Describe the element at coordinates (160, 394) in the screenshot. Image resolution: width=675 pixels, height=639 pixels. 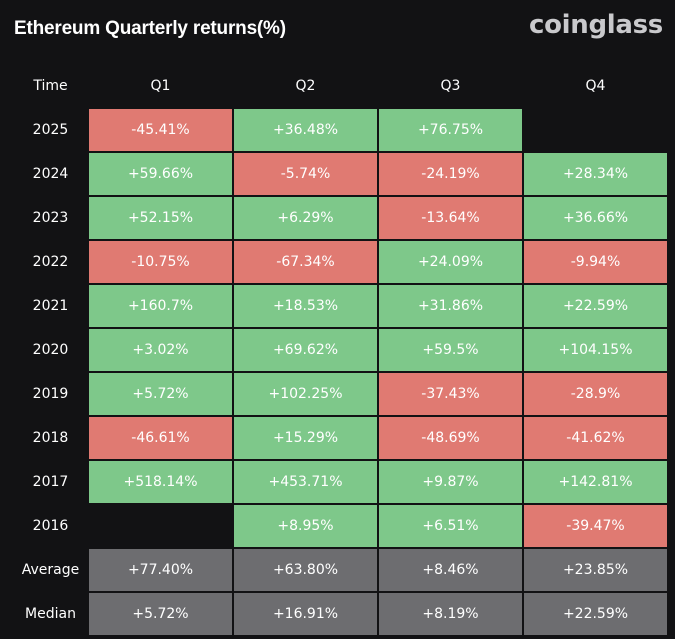
I see `return-cell: +5.72%` at that location.